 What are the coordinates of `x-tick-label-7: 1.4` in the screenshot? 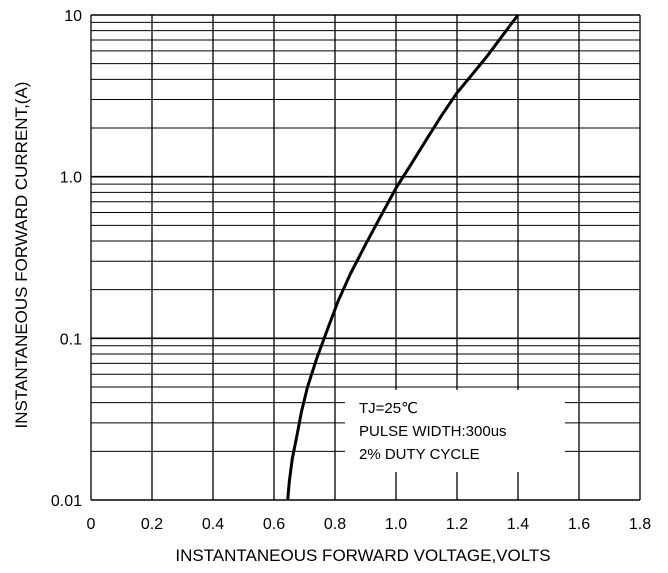 It's located at (518, 524).